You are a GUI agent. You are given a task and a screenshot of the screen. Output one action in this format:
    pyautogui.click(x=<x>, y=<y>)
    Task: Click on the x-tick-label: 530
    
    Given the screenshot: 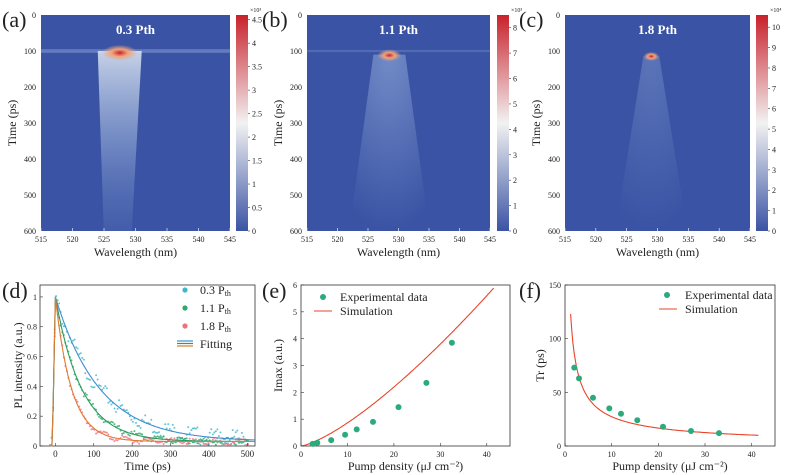 What is the action you would take?
    pyautogui.click(x=399, y=239)
    